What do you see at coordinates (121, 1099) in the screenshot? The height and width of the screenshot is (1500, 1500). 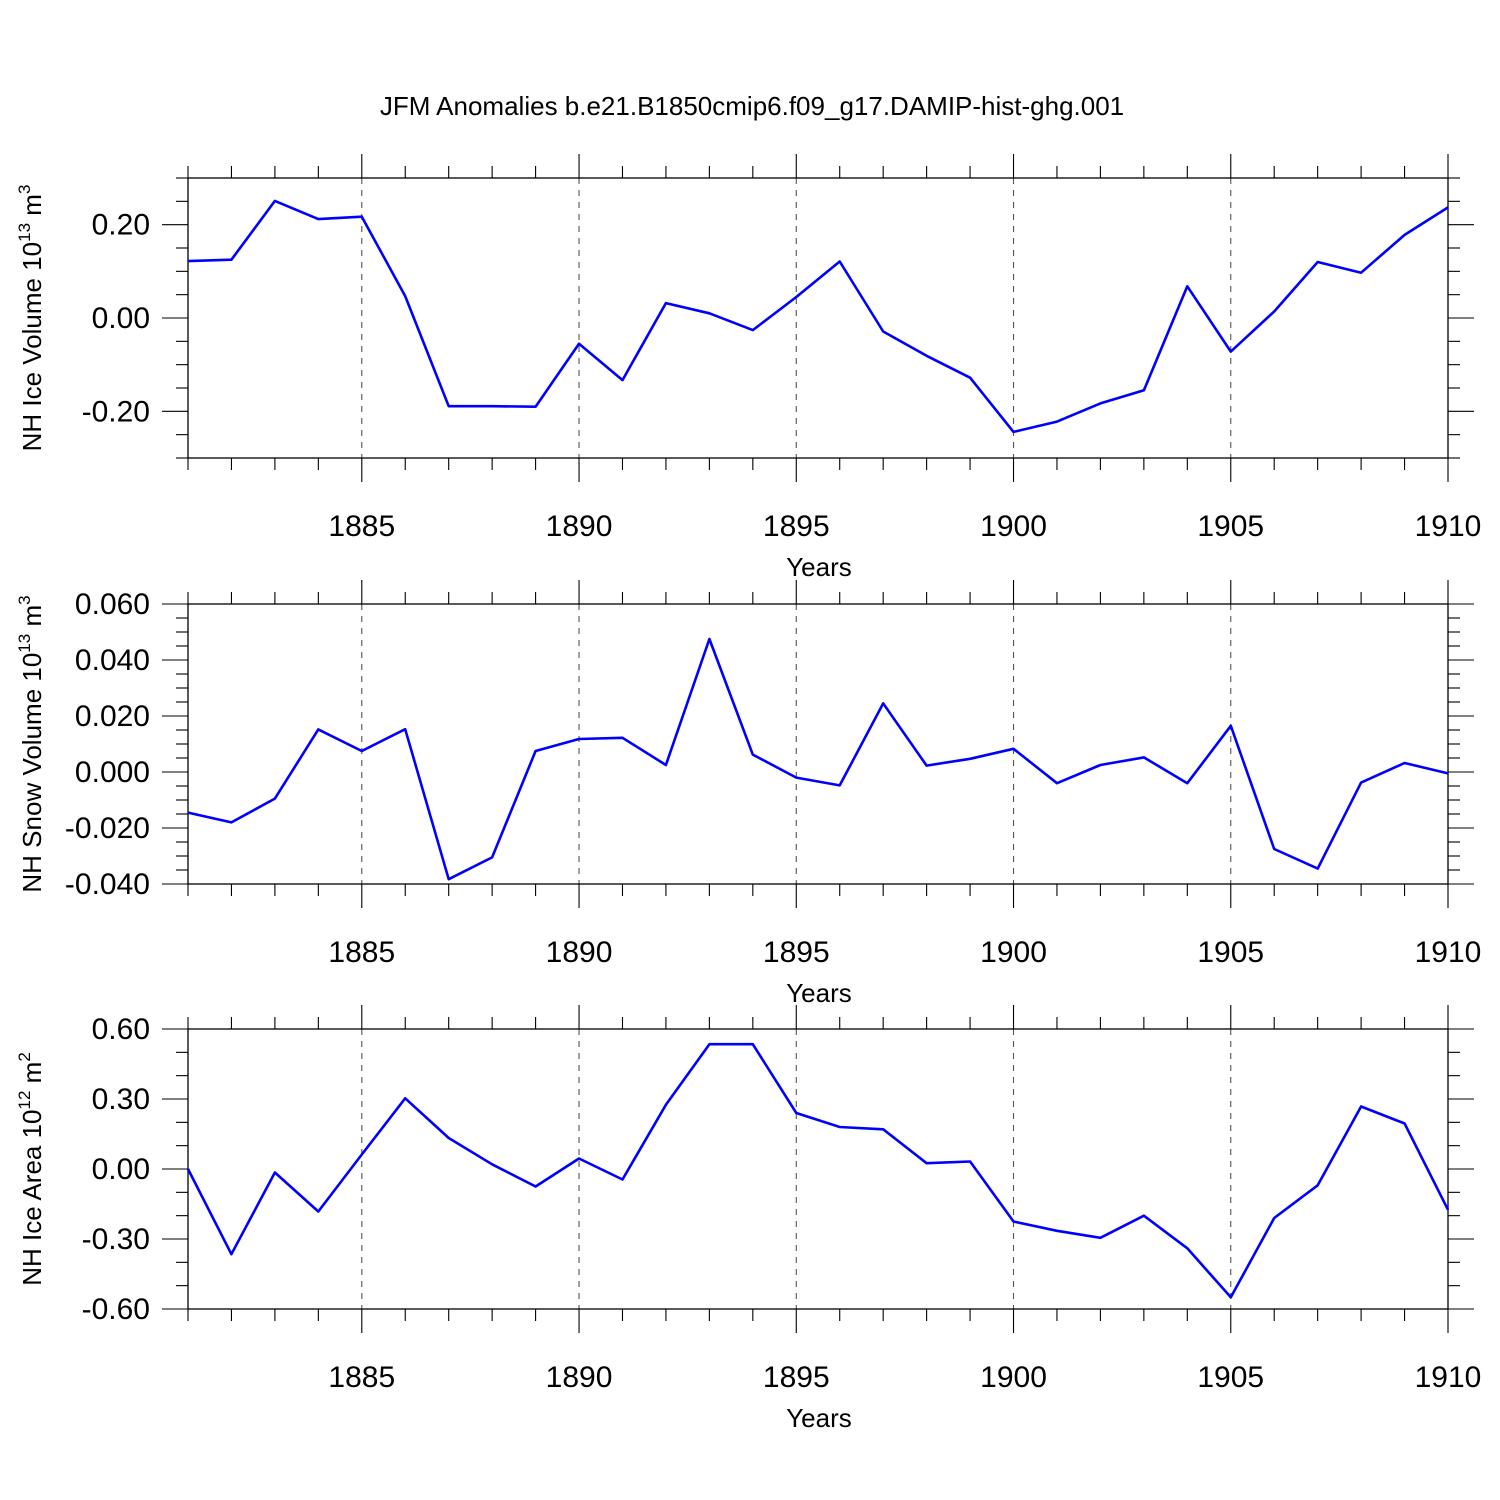 I see `y-tick-label: 0.30` at bounding box center [121, 1099].